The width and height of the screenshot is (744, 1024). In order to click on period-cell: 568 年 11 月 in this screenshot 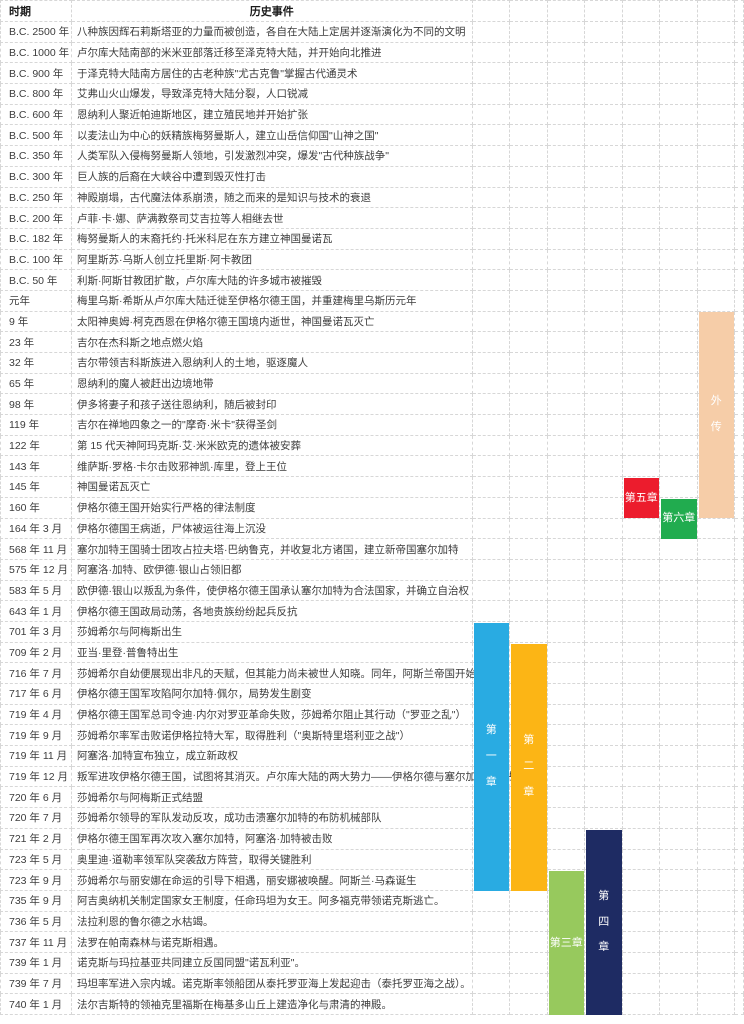, I will do `click(36, 549)`.